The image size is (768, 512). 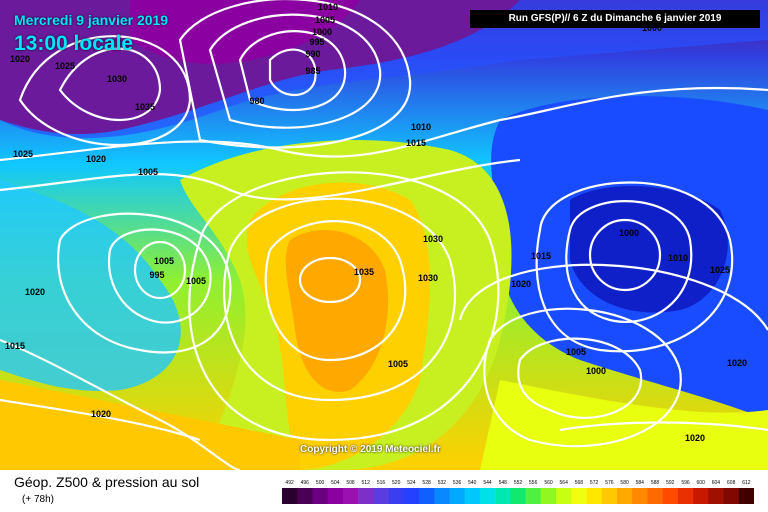 What do you see at coordinates (701, 483) in the screenshot?
I see `scale-tick: 600` at bounding box center [701, 483].